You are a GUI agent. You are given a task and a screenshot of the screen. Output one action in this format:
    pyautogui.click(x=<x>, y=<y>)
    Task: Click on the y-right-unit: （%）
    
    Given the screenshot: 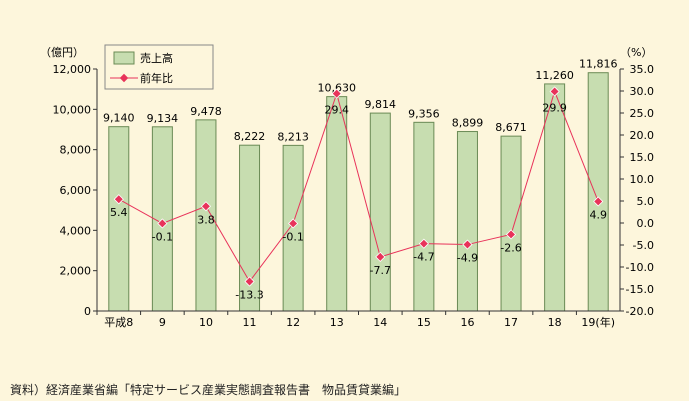 What is the action you would take?
    pyautogui.click(x=636, y=52)
    